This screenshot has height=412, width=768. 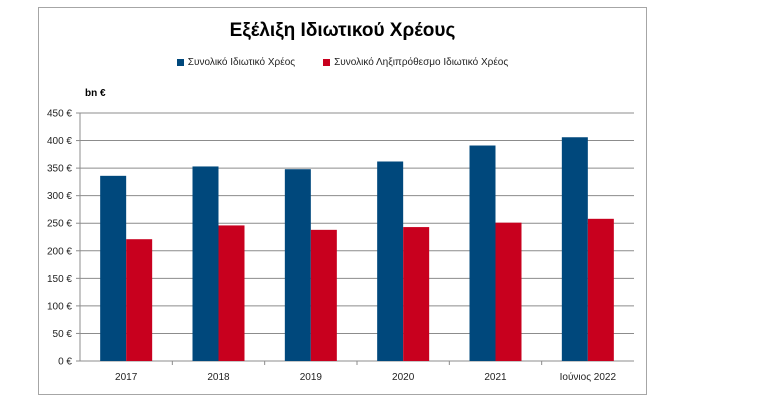 What do you see at coordinates (218, 377) in the screenshot?
I see `x-tick-label: 2018` at bounding box center [218, 377].